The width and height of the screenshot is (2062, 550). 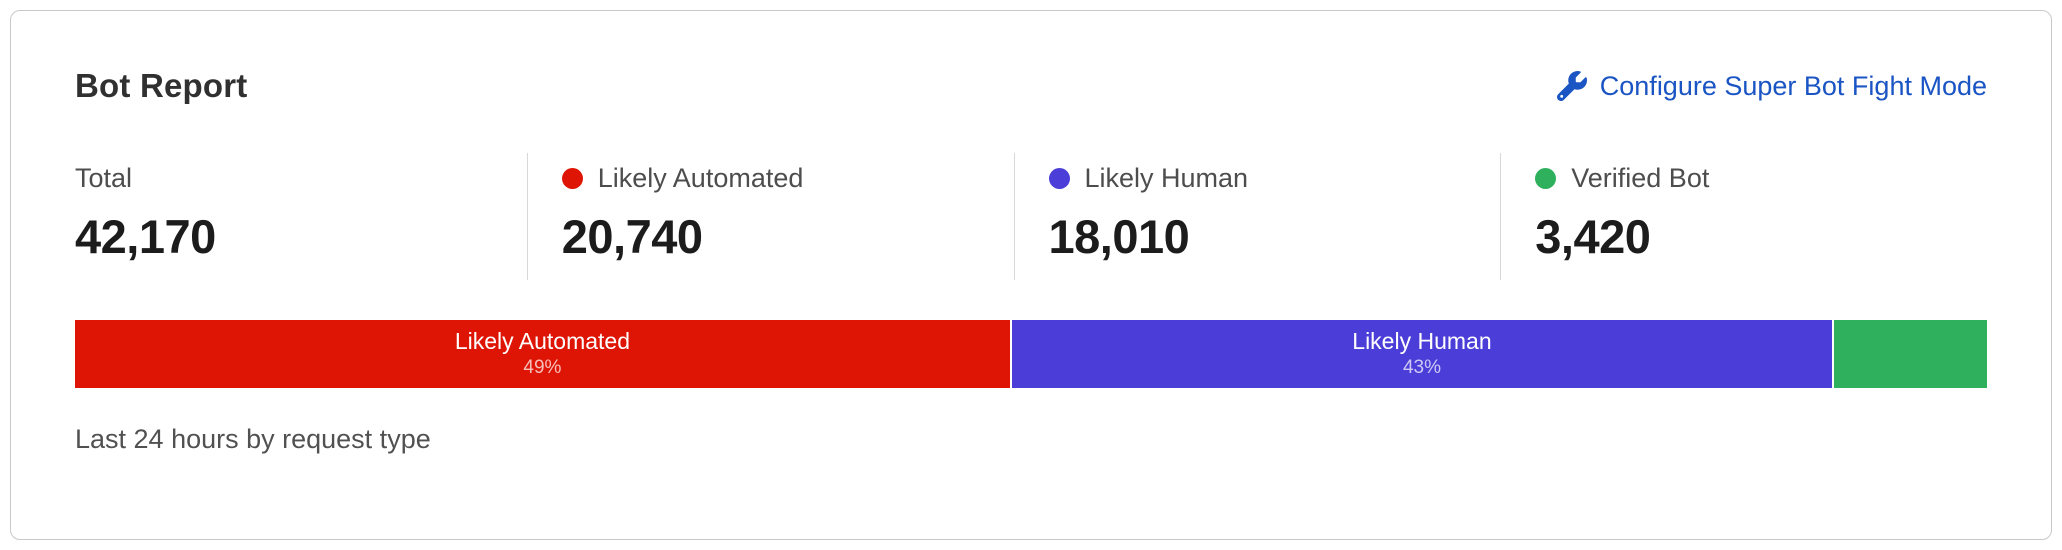 I want to click on bar-segment-label: Likely Automated, so click(x=542, y=340).